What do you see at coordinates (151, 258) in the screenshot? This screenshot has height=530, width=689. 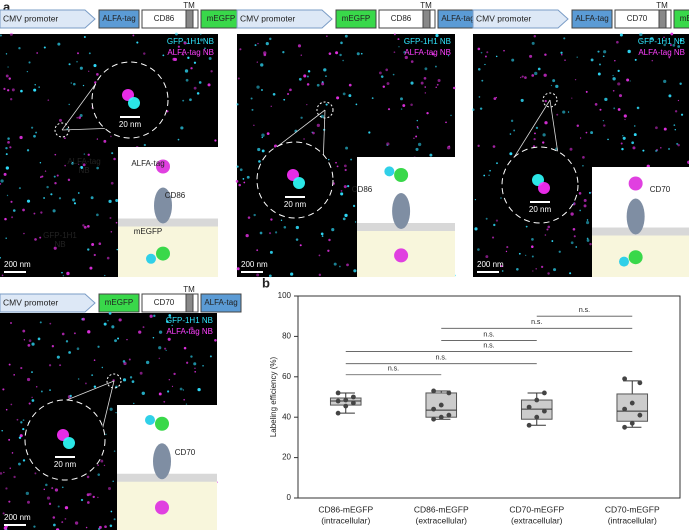 I see `schematic-nb` at bounding box center [151, 258].